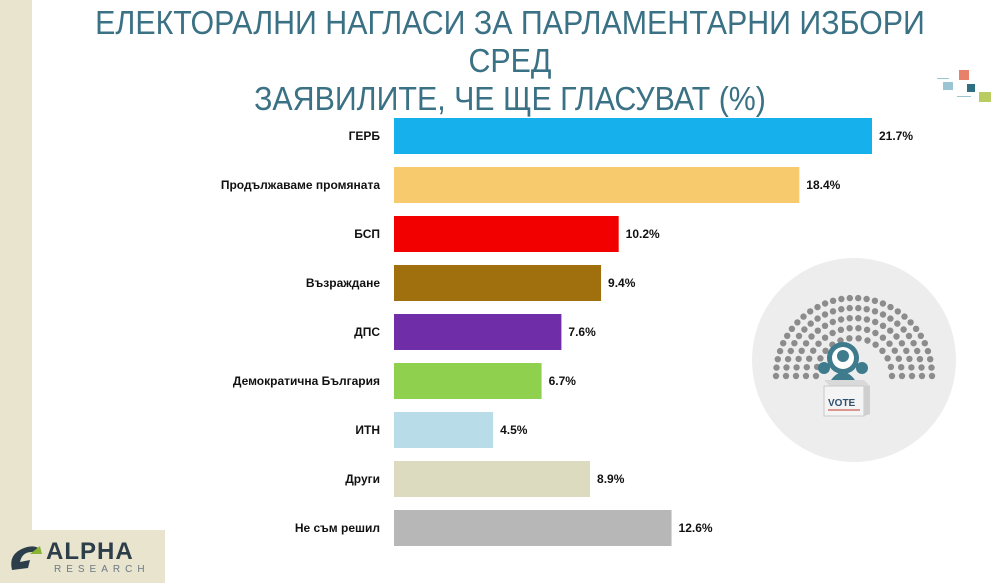  What do you see at coordinates (514, 430) in the screenshot?
I see `value-label: 4.5%` at bounding box center [514, 430].